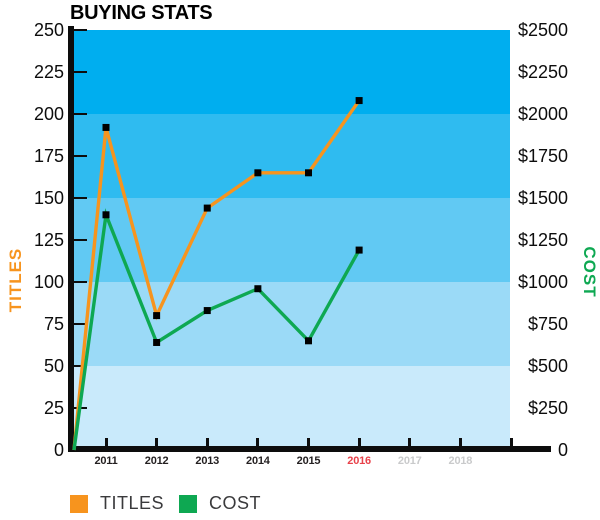 This screenshot has width=600, height=520. I want to click on right-axis-tick-label: $1750, so click(542, 156).